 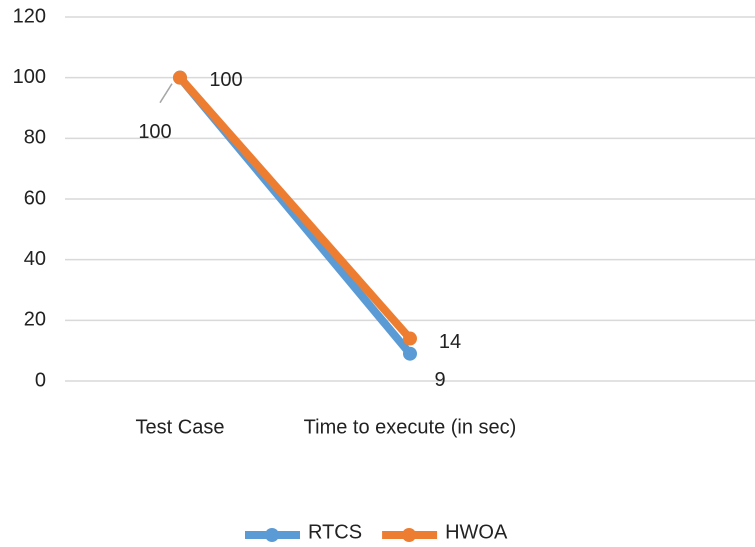 I want to click on y-tick-label: 100, so click(x=29, y=77).